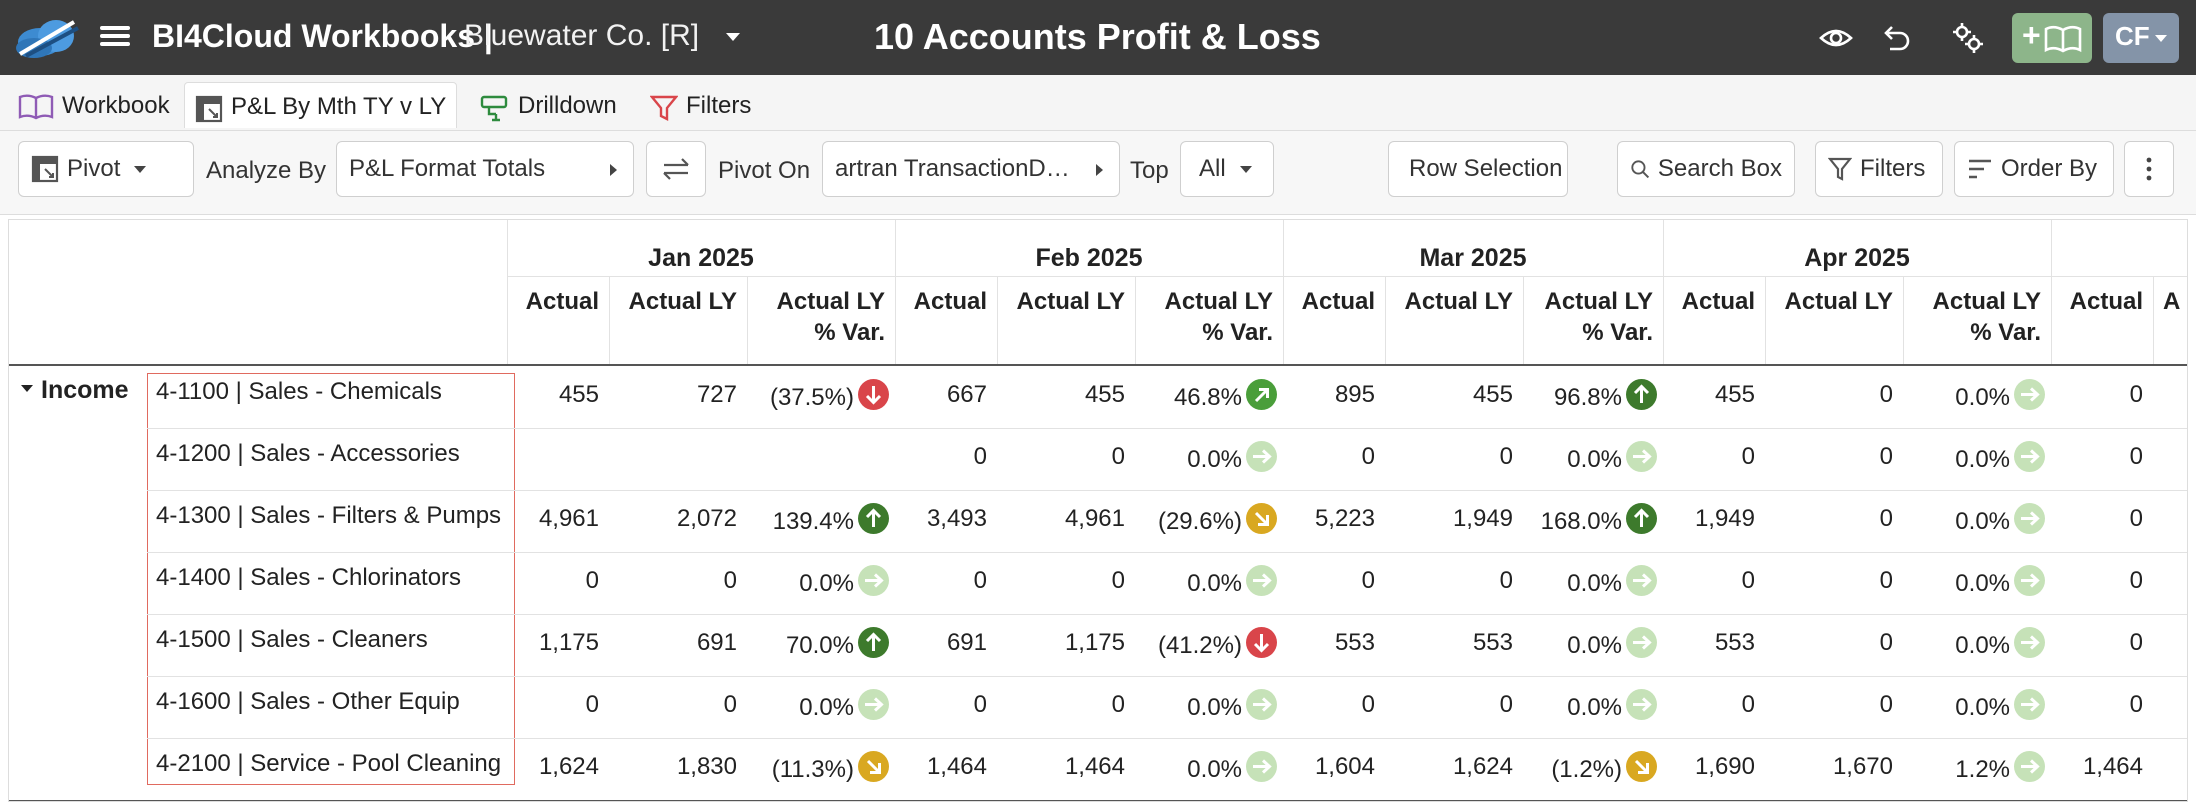 This screenshot has width=2196, height=802. What do you see at coordinates (94, 105) in the screenshot?
I see `tab-workbook: Workbook` at bounding box center [94, 105].